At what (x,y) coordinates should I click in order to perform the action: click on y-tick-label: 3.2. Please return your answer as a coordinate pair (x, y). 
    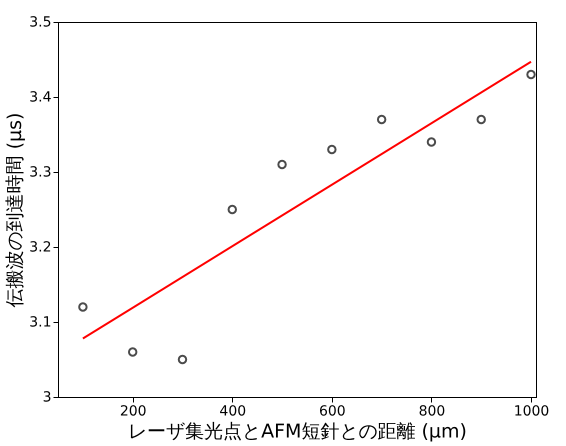
    Looking at the image, I should click on (40, 248).